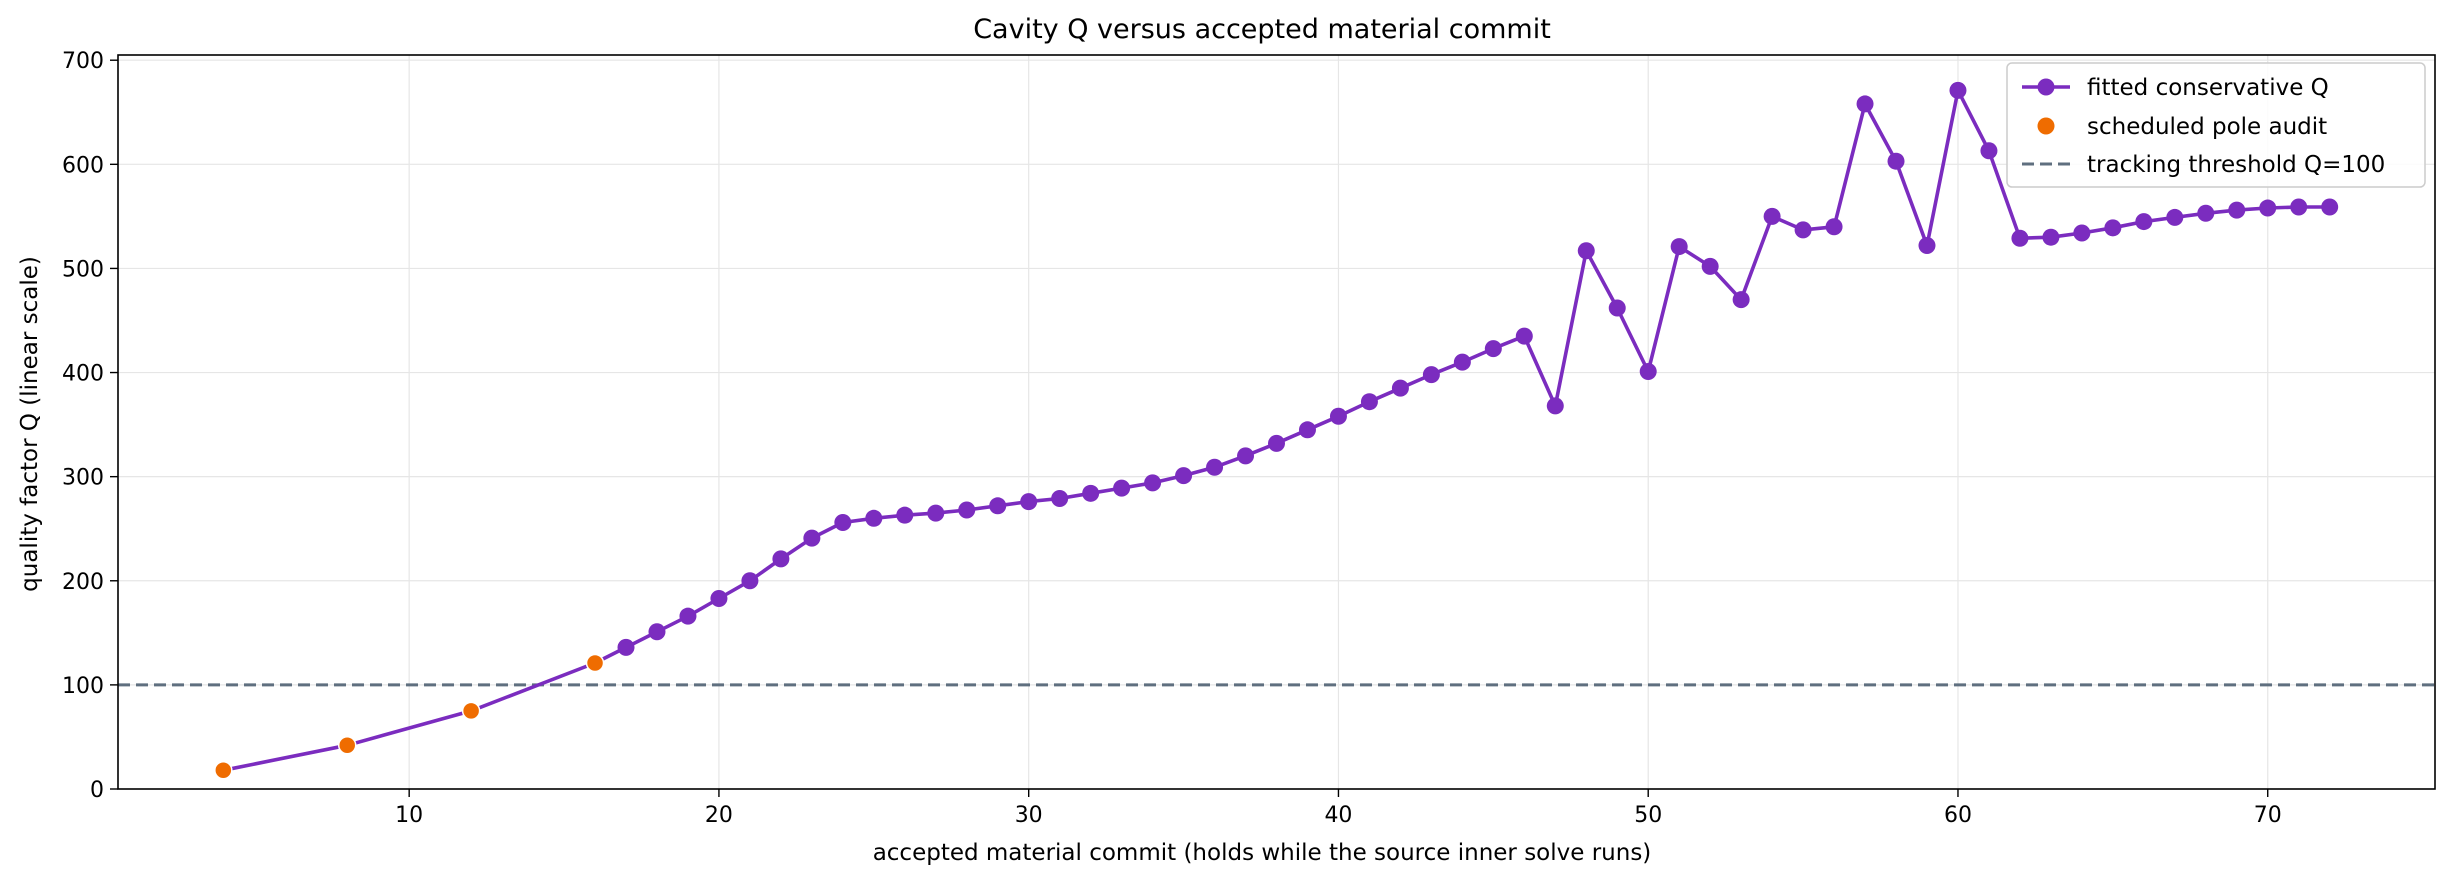 The height and width of the screenshot is (884, 2450). Describe the element at coordinates (1029, 815) in the screenshot. I see `x-tick-label: 30` at that location.